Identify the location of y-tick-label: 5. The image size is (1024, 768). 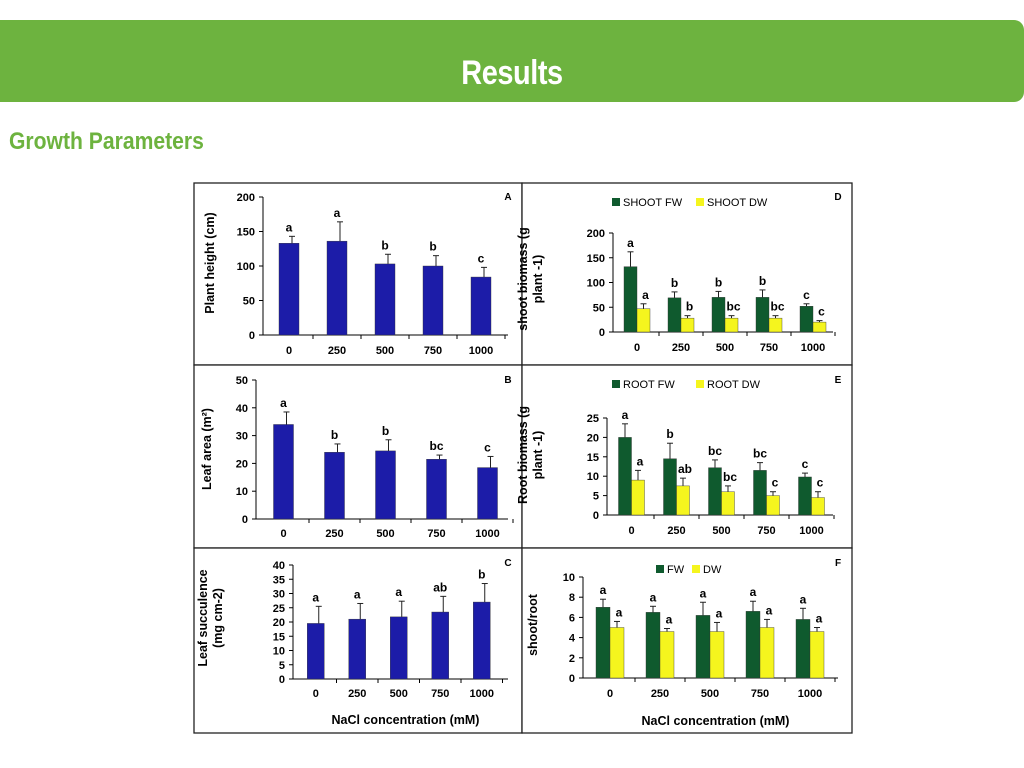
(596, 497).